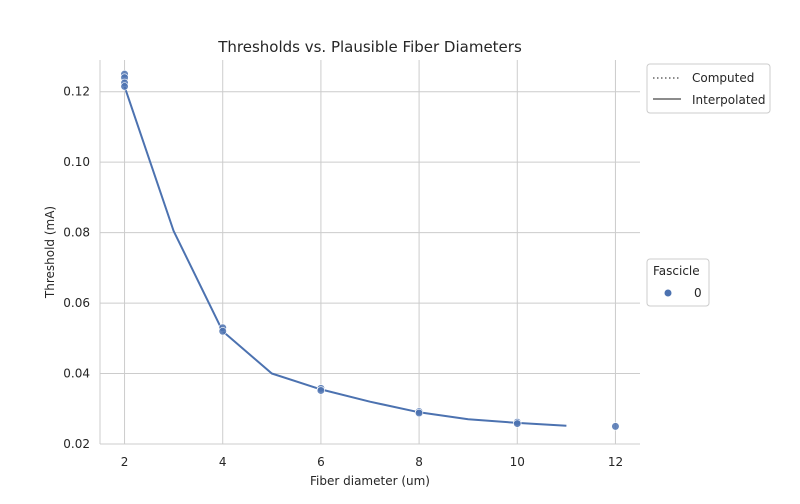  What do you see at coordinates (76, 268) in the screenshot?
I see `y-tick-labels: 0.02 0.04 0.06 0.08 0.10 0.12` at bounding box center [76, 268].